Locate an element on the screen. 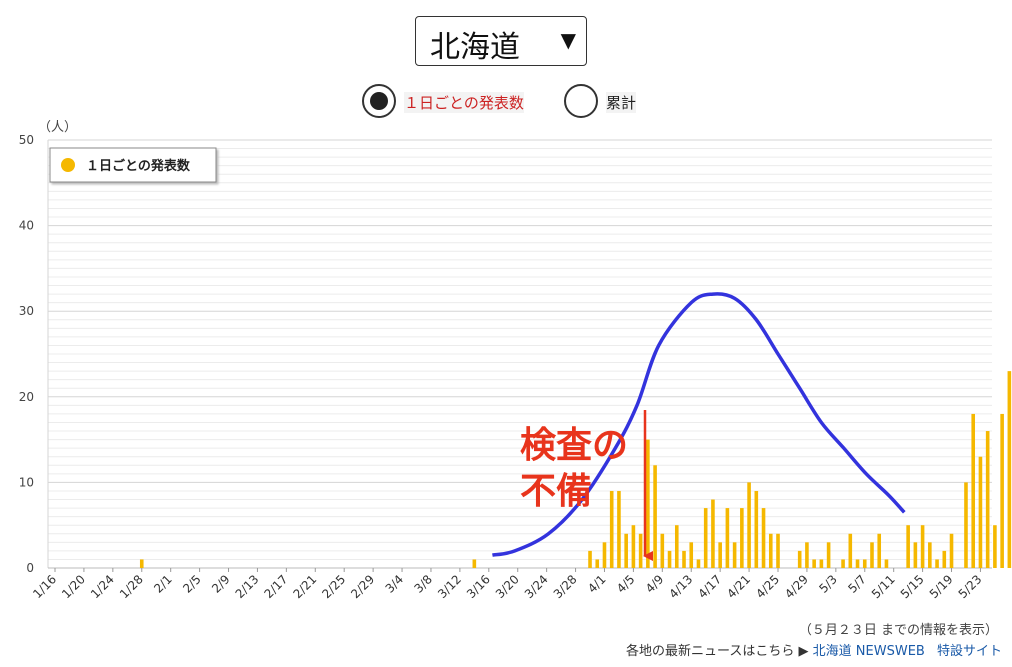 The width and height of the screenshot is (1012, 667). x-tick-label: 1/24 is located at coordinates (102, 586).